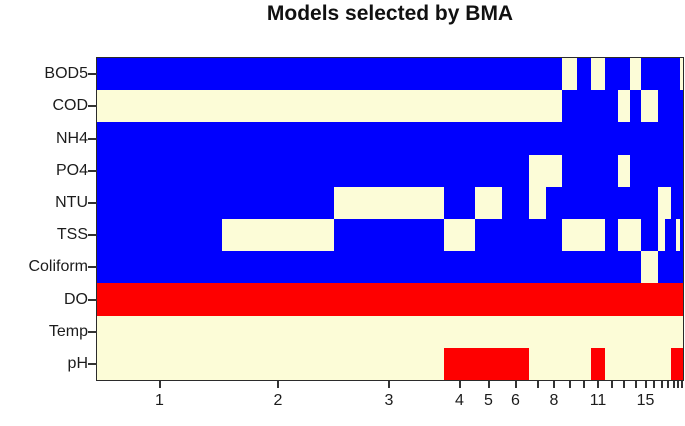  I want to click on heatmap-row-COD, so click(390, 106).